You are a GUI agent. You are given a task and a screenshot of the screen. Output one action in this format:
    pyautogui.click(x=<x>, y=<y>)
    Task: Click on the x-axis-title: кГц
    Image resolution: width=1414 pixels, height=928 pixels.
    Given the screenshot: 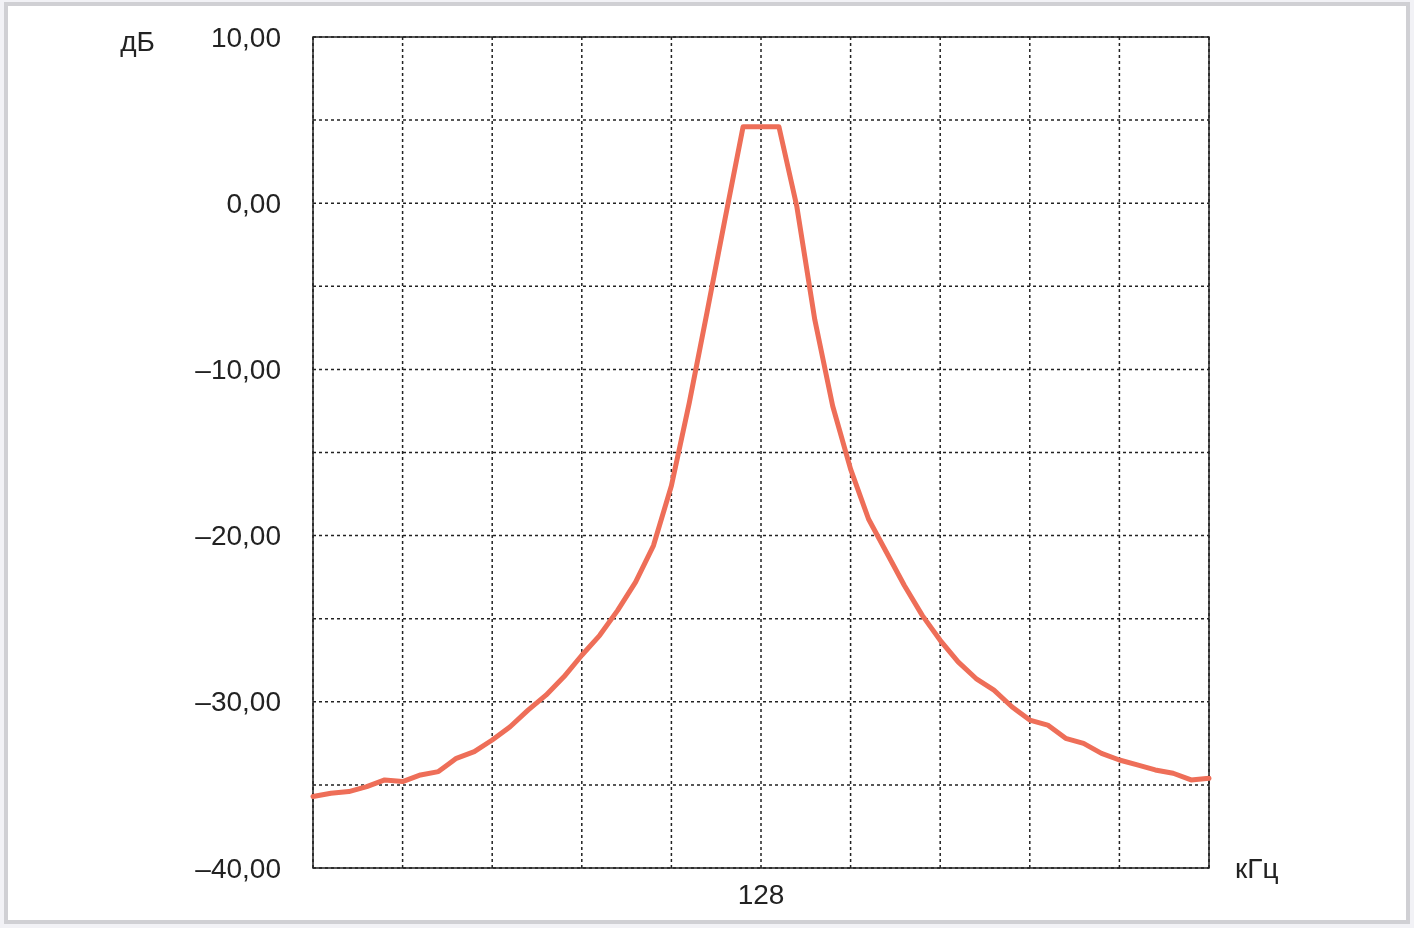 What is the action you would take?
    pyautogui.click(x=1257, y=868)
    